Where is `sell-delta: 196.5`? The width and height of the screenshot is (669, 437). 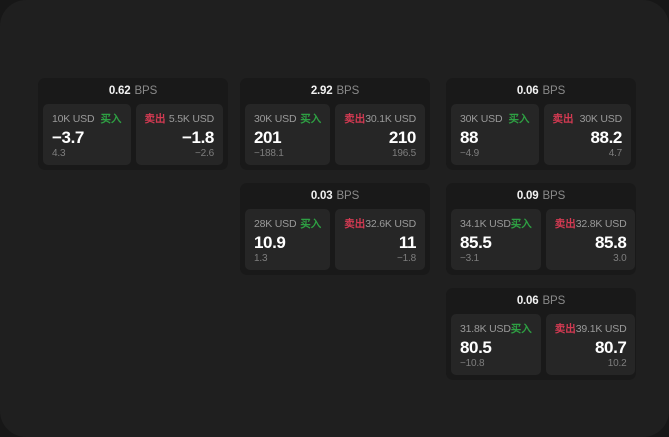
sell-delta: 196.5 is located at coordinates (403, 153).